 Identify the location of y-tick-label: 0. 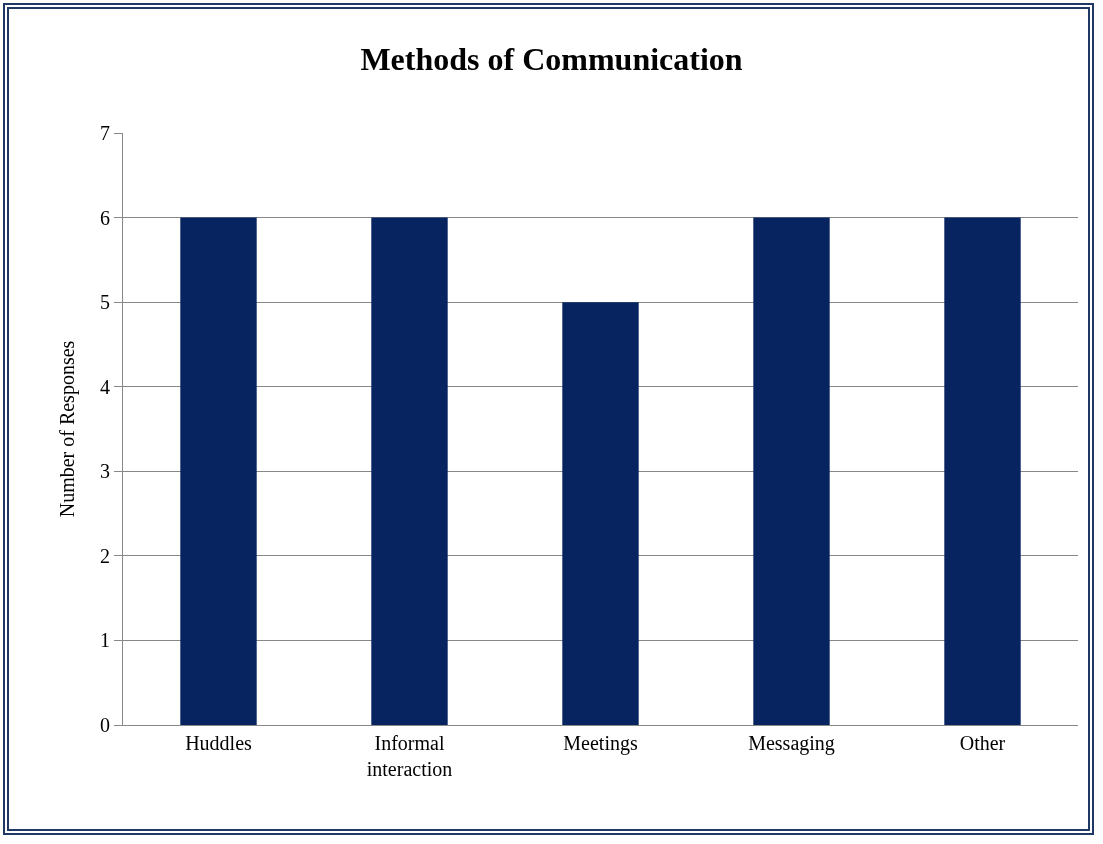
(105, 725).